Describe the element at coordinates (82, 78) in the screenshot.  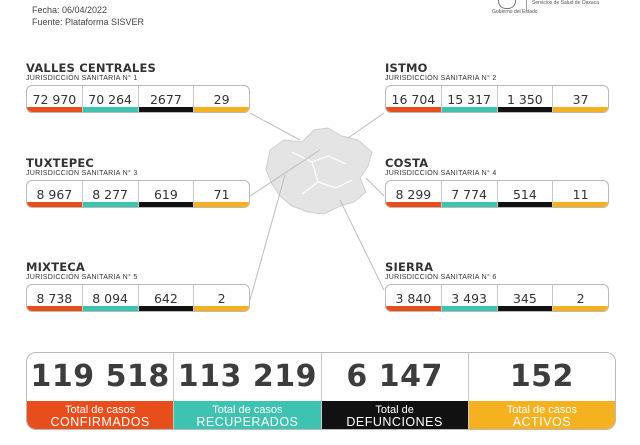
I see `region-subtitle: JURISDICCIÓN SANITARIA N° 1` at that location.